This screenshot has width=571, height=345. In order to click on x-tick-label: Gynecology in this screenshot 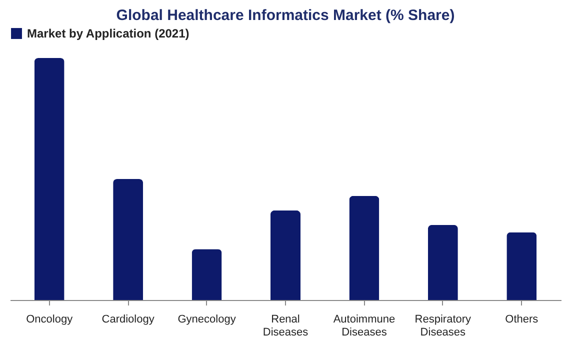, I will do `click(207, 320)`.